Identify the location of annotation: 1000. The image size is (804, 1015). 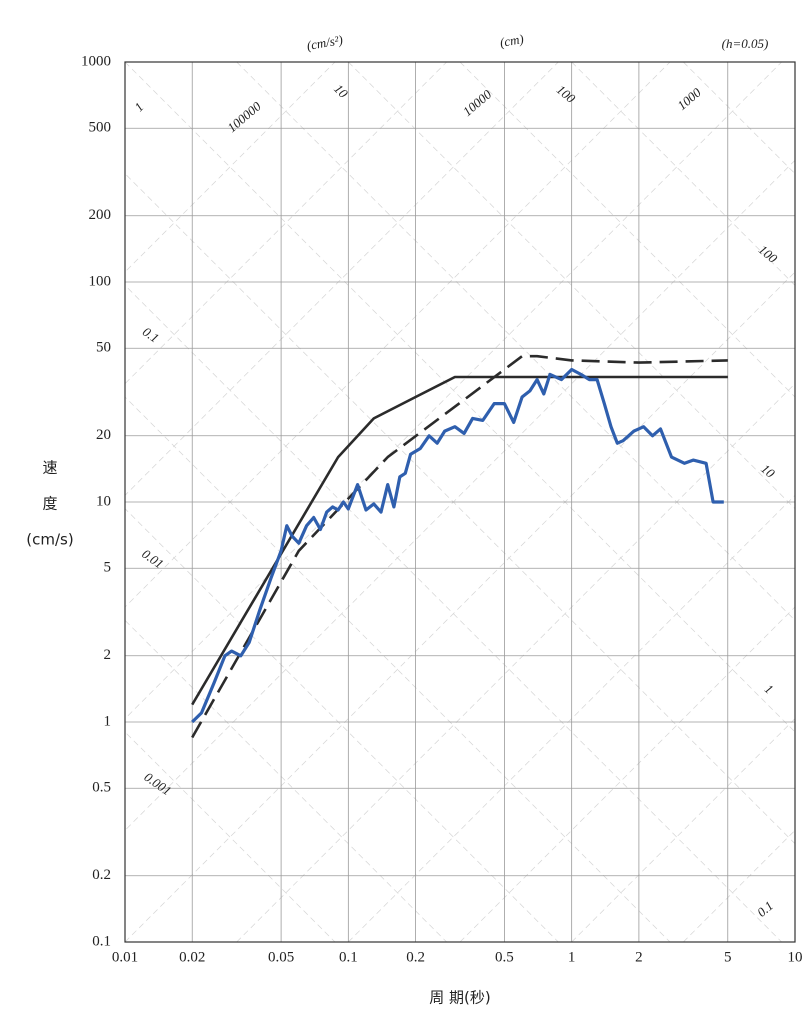
(689, 98).